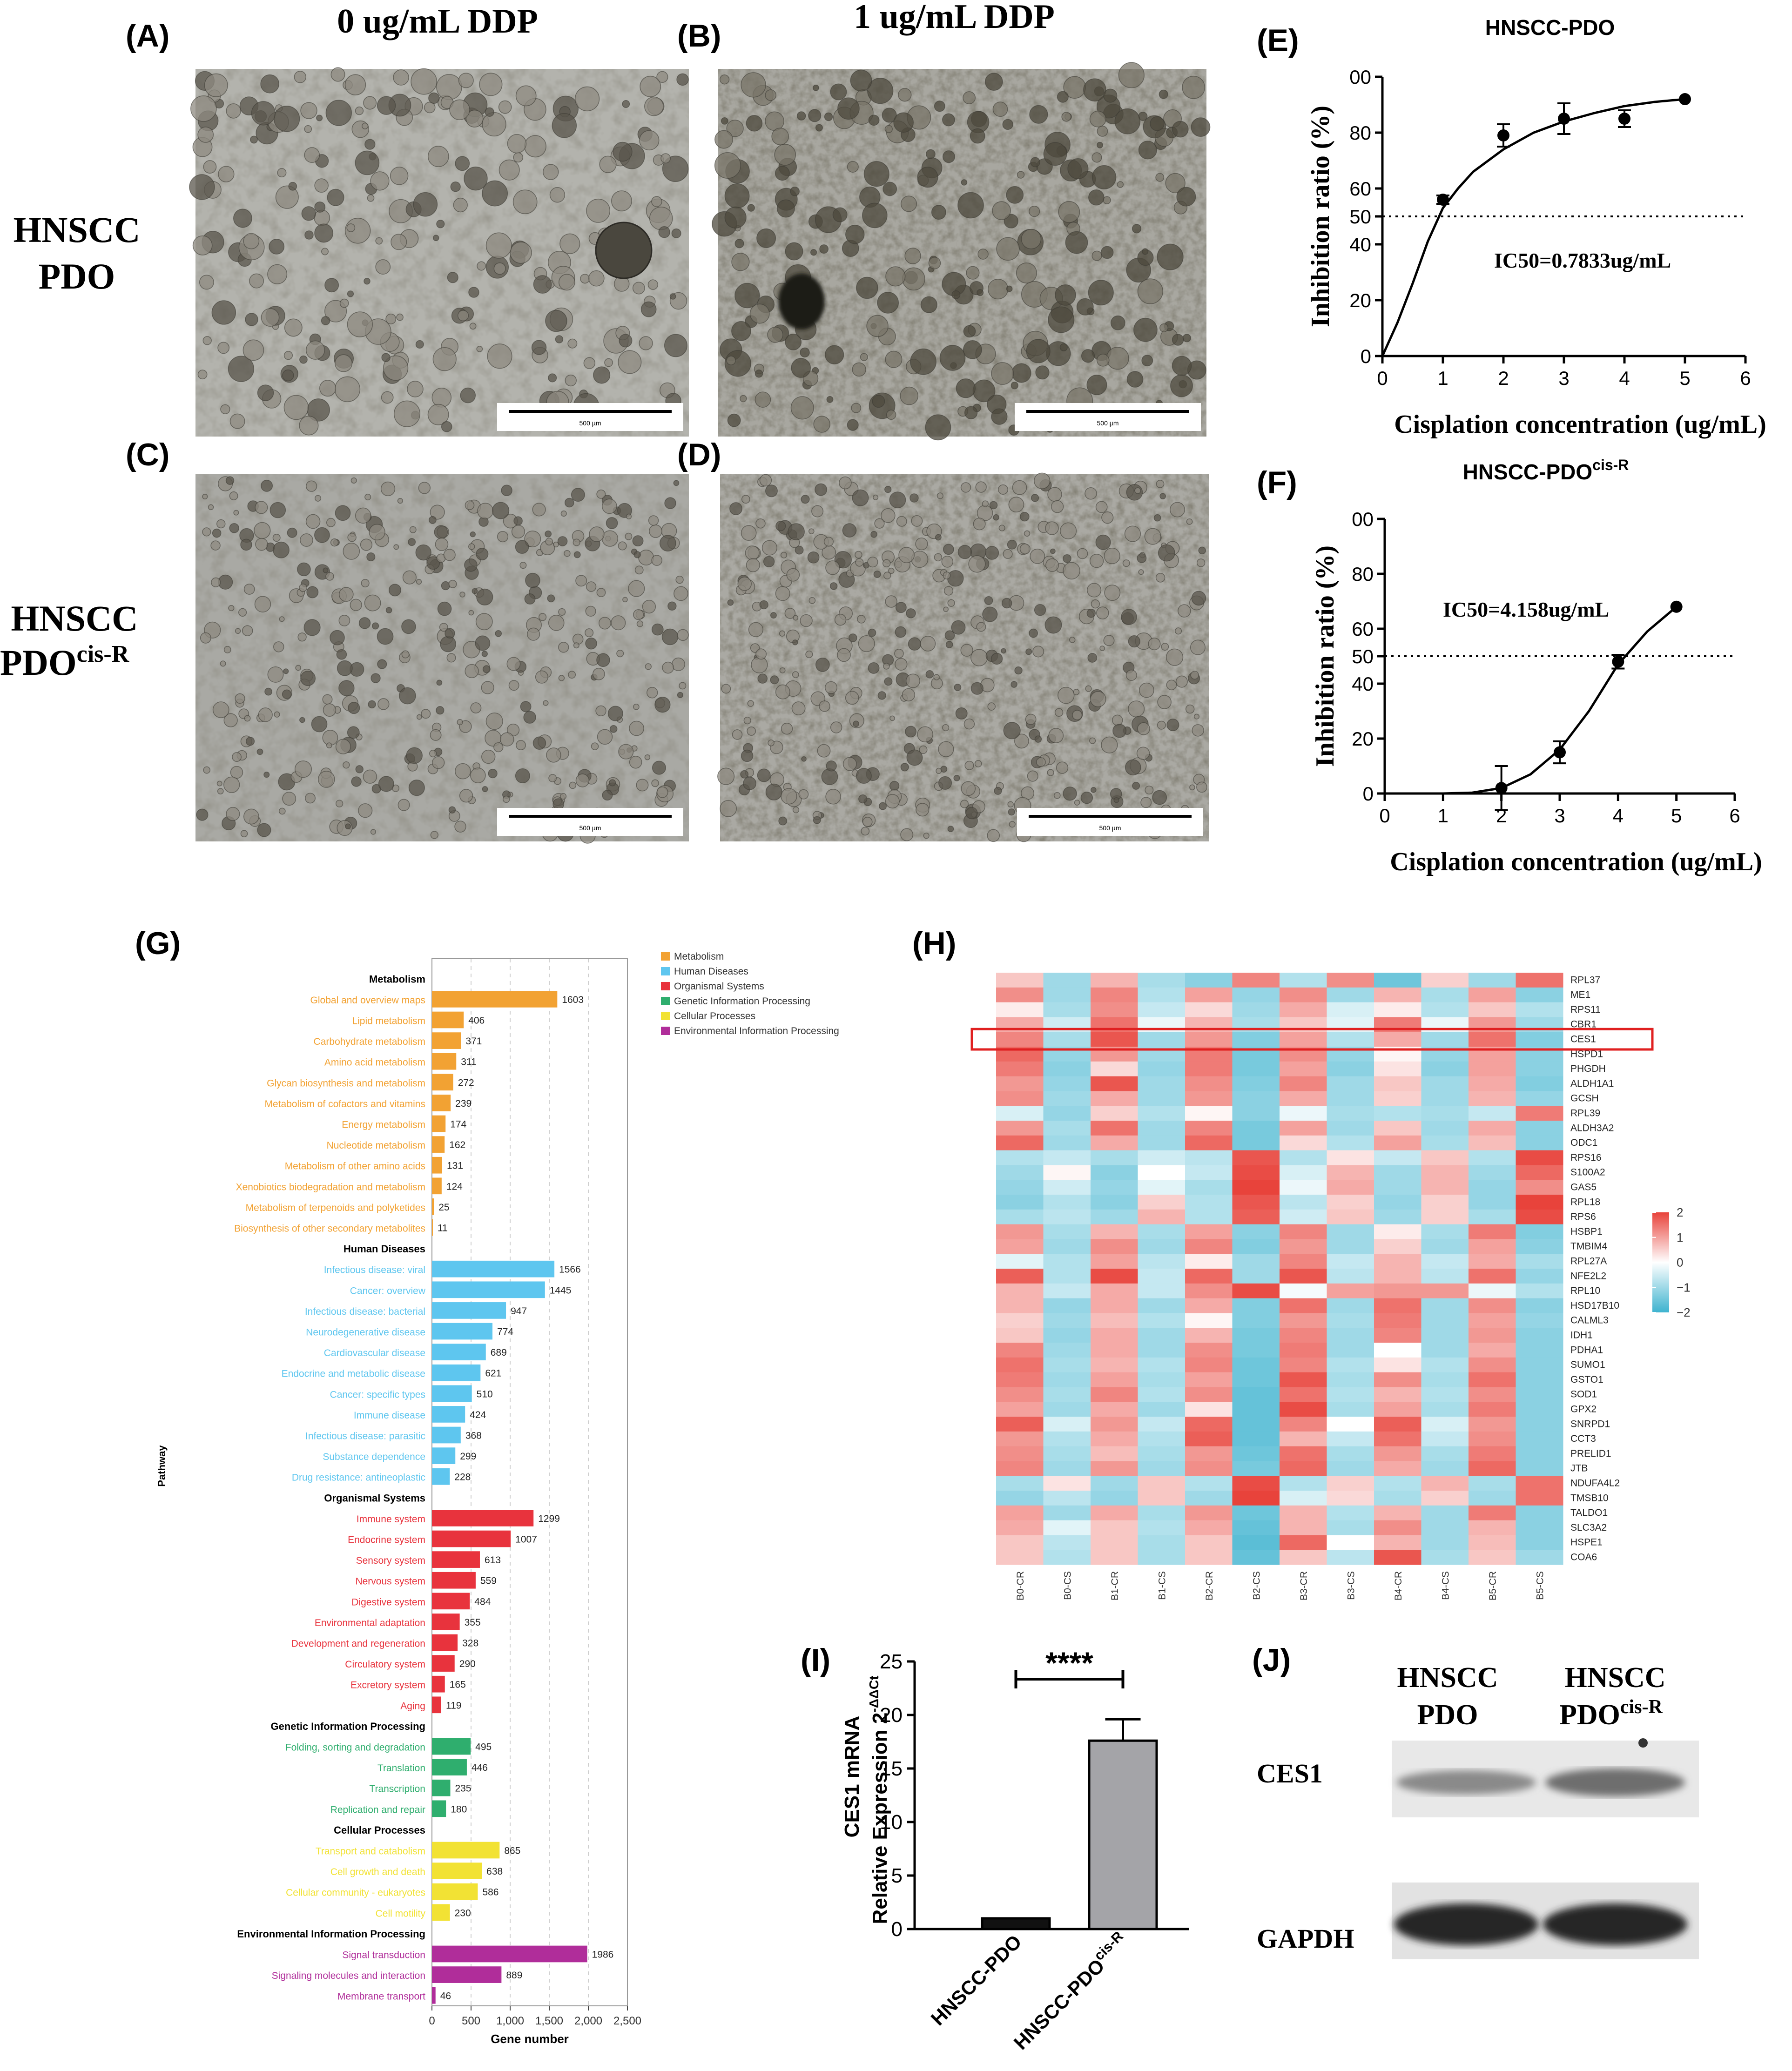 Image resolution: width=1792 pixels, height=2071 pixels. What do you see at coordinates (1384, 816) in the screenshot?
I see `x-tick-label: 0` at bounding box center [1384, 816].